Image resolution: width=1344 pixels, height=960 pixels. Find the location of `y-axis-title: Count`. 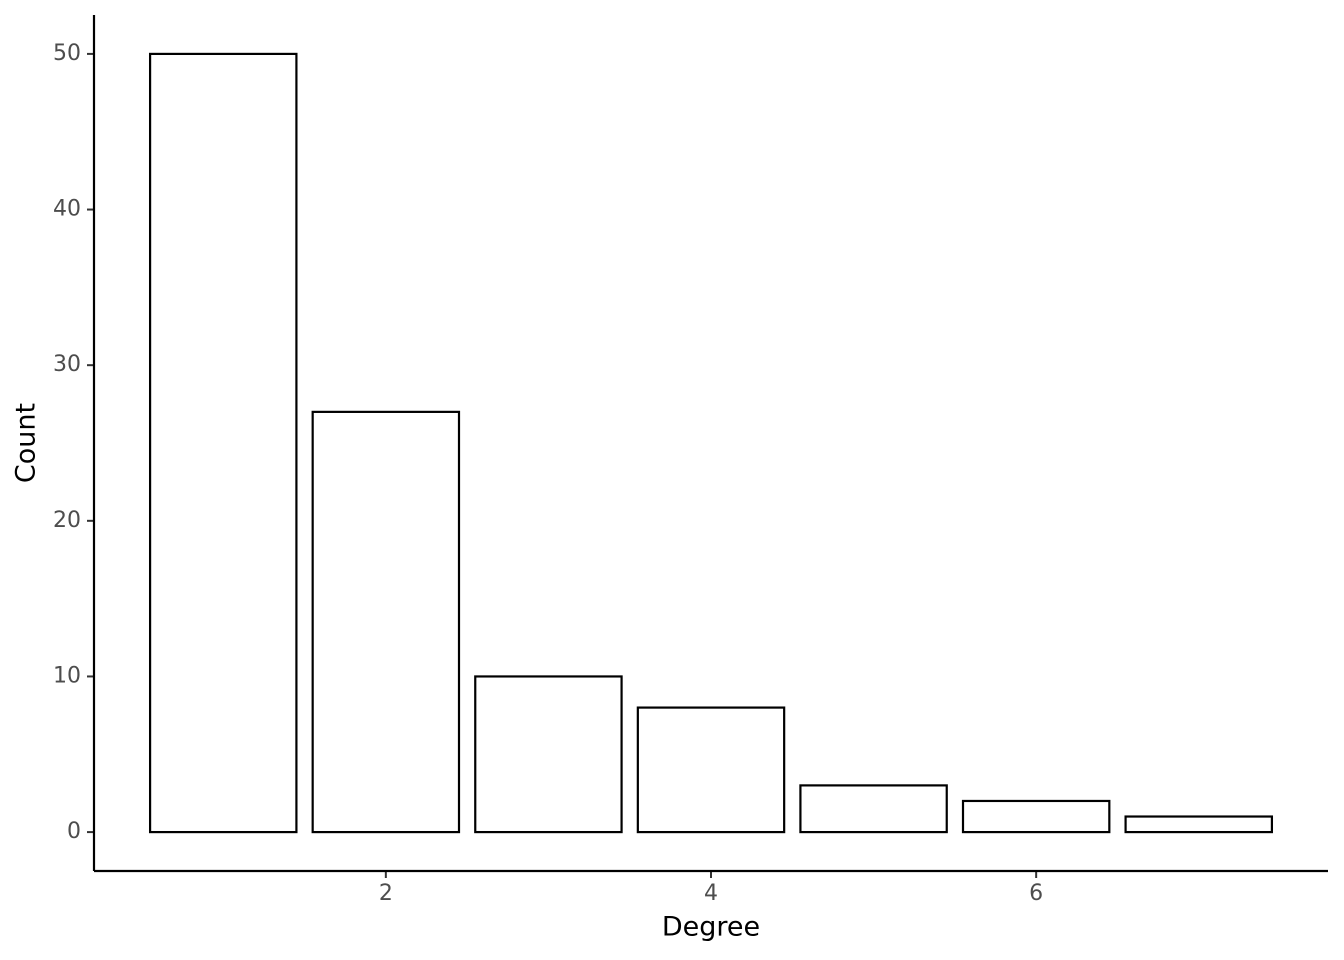

y-axis-title: Count is located at coordinates (26, 443).